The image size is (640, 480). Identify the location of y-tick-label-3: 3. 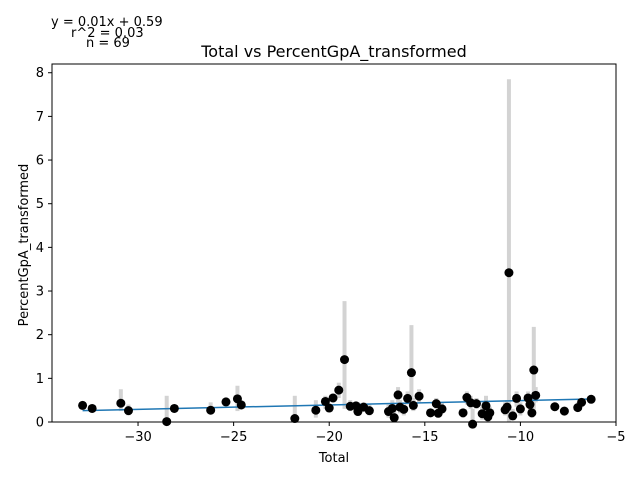
(40, 292).